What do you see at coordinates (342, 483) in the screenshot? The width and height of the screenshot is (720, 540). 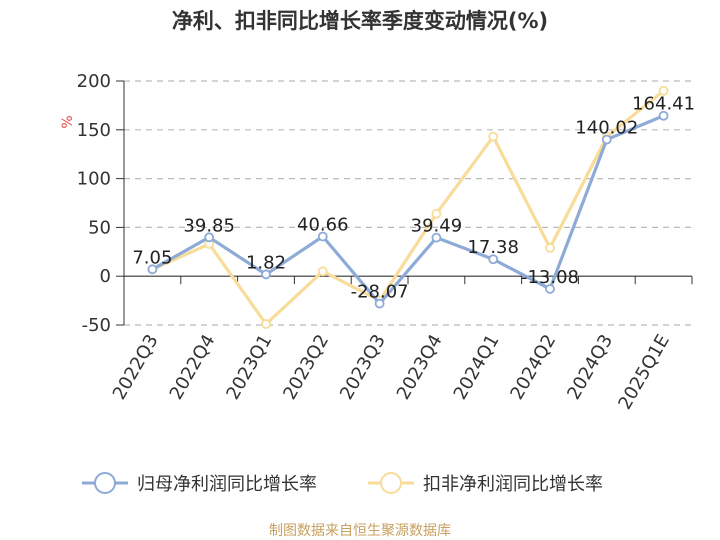 I see `legend: 归母净利润同比增长率 扣非净利润同比增长率` at bounding box center [342, 483].